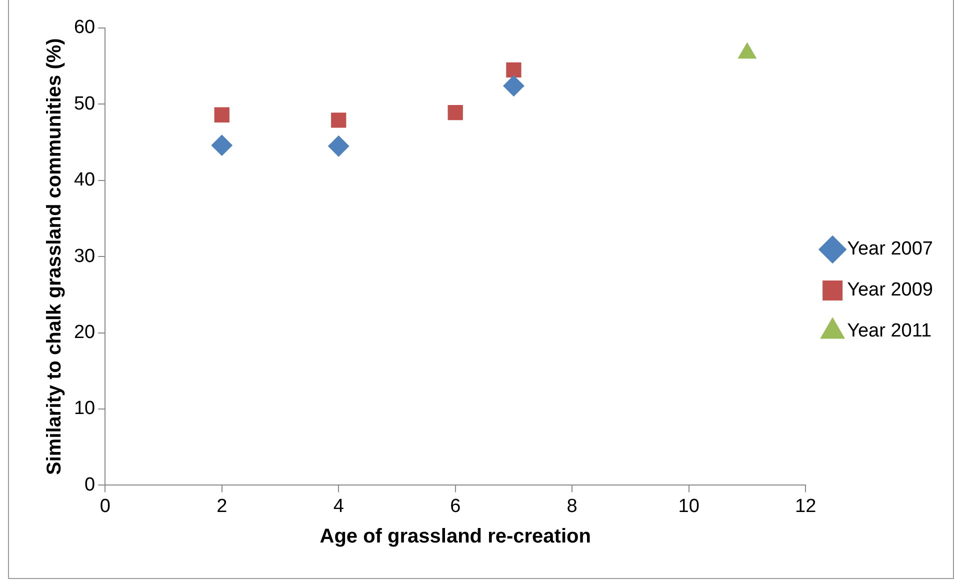  I want to click on legend-label: Year 2011, so click(889, 331).